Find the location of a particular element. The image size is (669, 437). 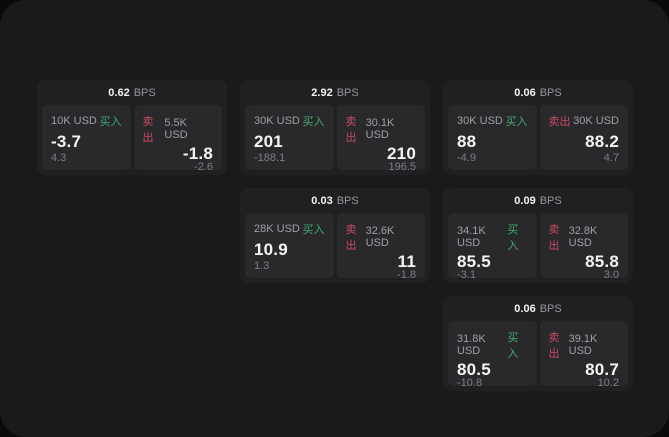

bps-value: 0.03 is located at coordinates (322, 200).